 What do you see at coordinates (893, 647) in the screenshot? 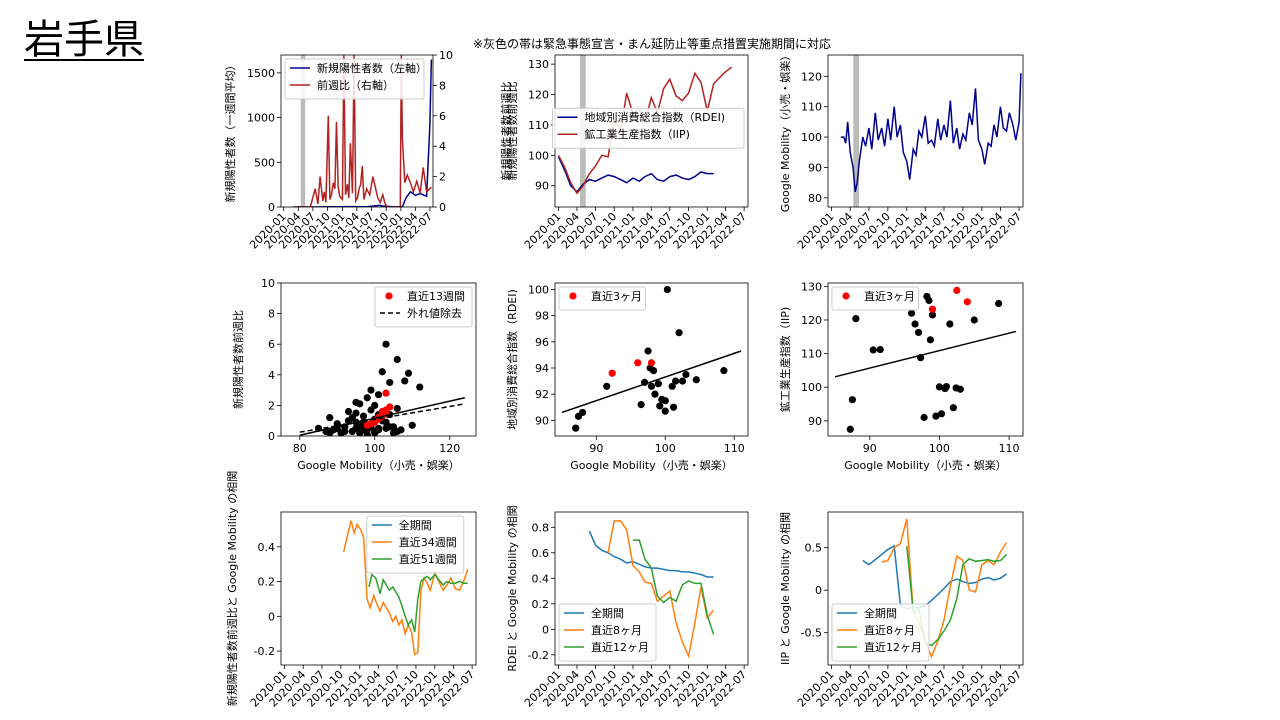
I see `legend-label: 直近12ヶ月` at bounding box center [893, 647].